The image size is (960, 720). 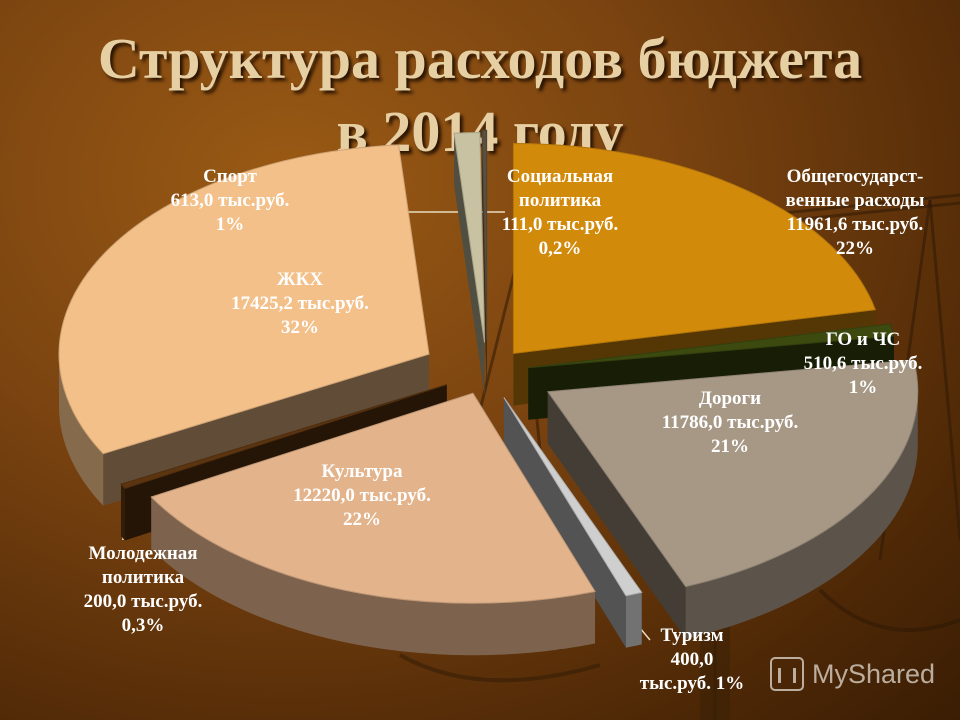 I want to click on label-sport: Спорт 613,0 тыс.руб. 1%, so click(x=230, y=201).